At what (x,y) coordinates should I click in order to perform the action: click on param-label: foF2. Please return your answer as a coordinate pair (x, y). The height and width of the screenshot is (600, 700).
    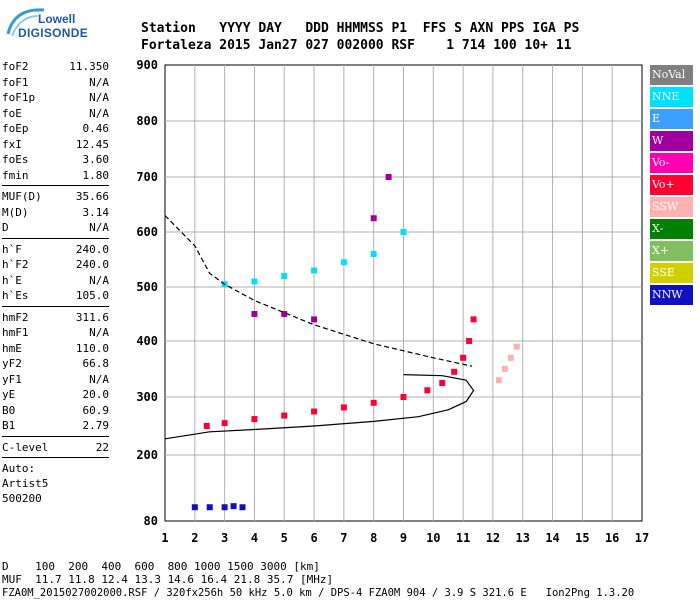
    Looking at the image, I should click on (15, 66).